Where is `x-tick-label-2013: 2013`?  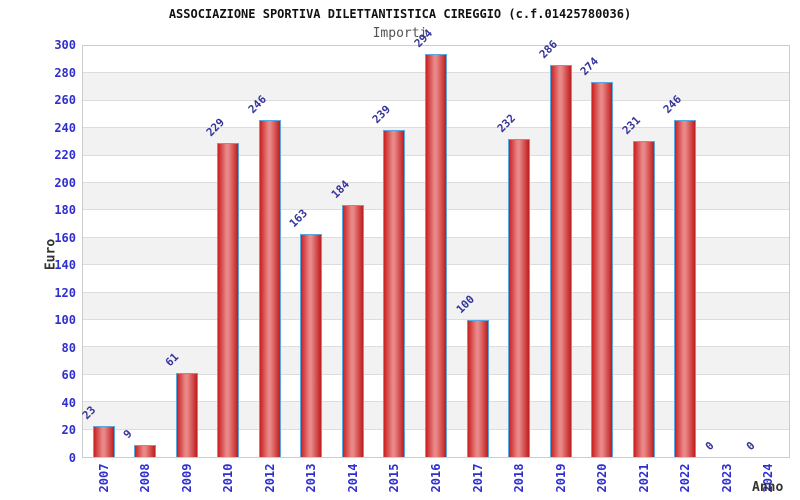
x-tick-label-2013: 2013 is located at coordinates (311, 478).